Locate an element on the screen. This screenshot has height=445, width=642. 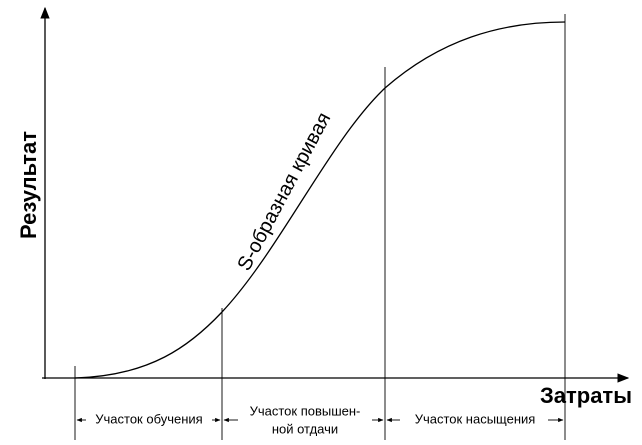
segment-label: Участок насыщения is located at coordinates (475, 418).